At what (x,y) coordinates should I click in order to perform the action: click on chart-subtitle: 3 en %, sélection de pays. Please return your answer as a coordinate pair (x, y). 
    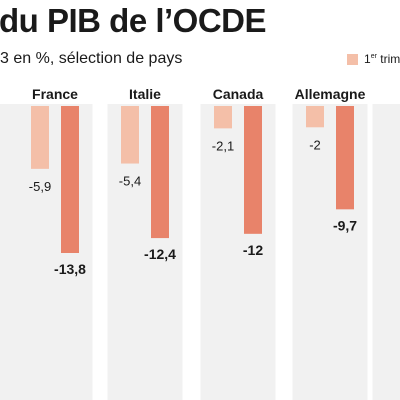
    Looking at the image, I should click on (91, 58).